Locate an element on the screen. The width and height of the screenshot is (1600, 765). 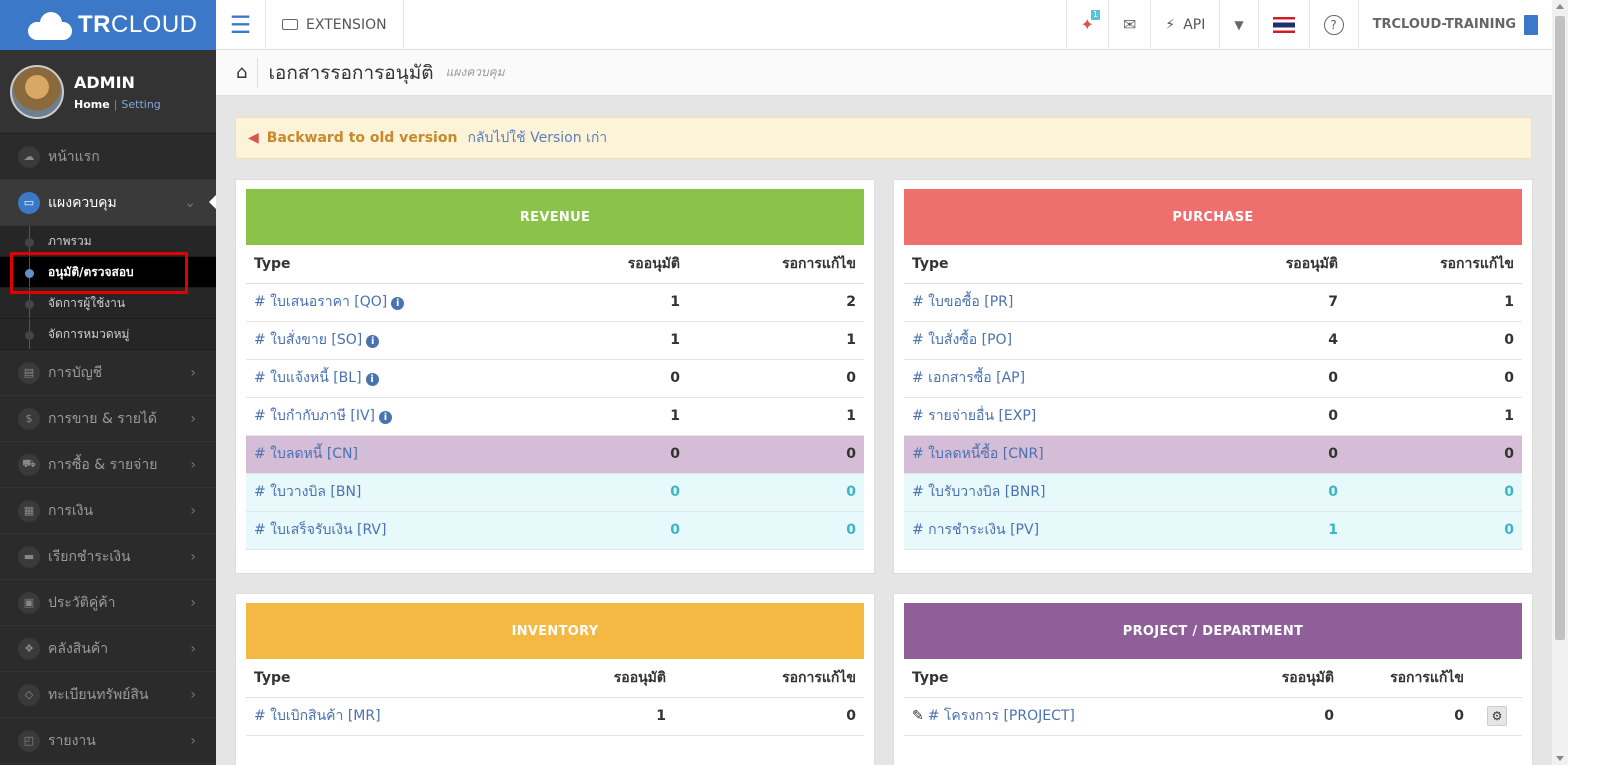
sidebar-subitem-overview: ภาพรวม is located at coordinates (108, 241).